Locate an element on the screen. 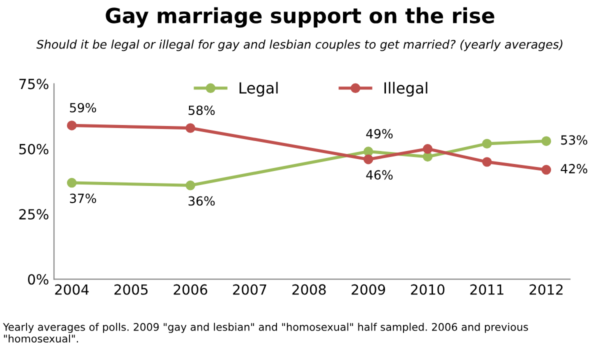 The height and width of the screenshot is (349, 600). x-tick-label: 2006 is located at coordinates (191, 289).